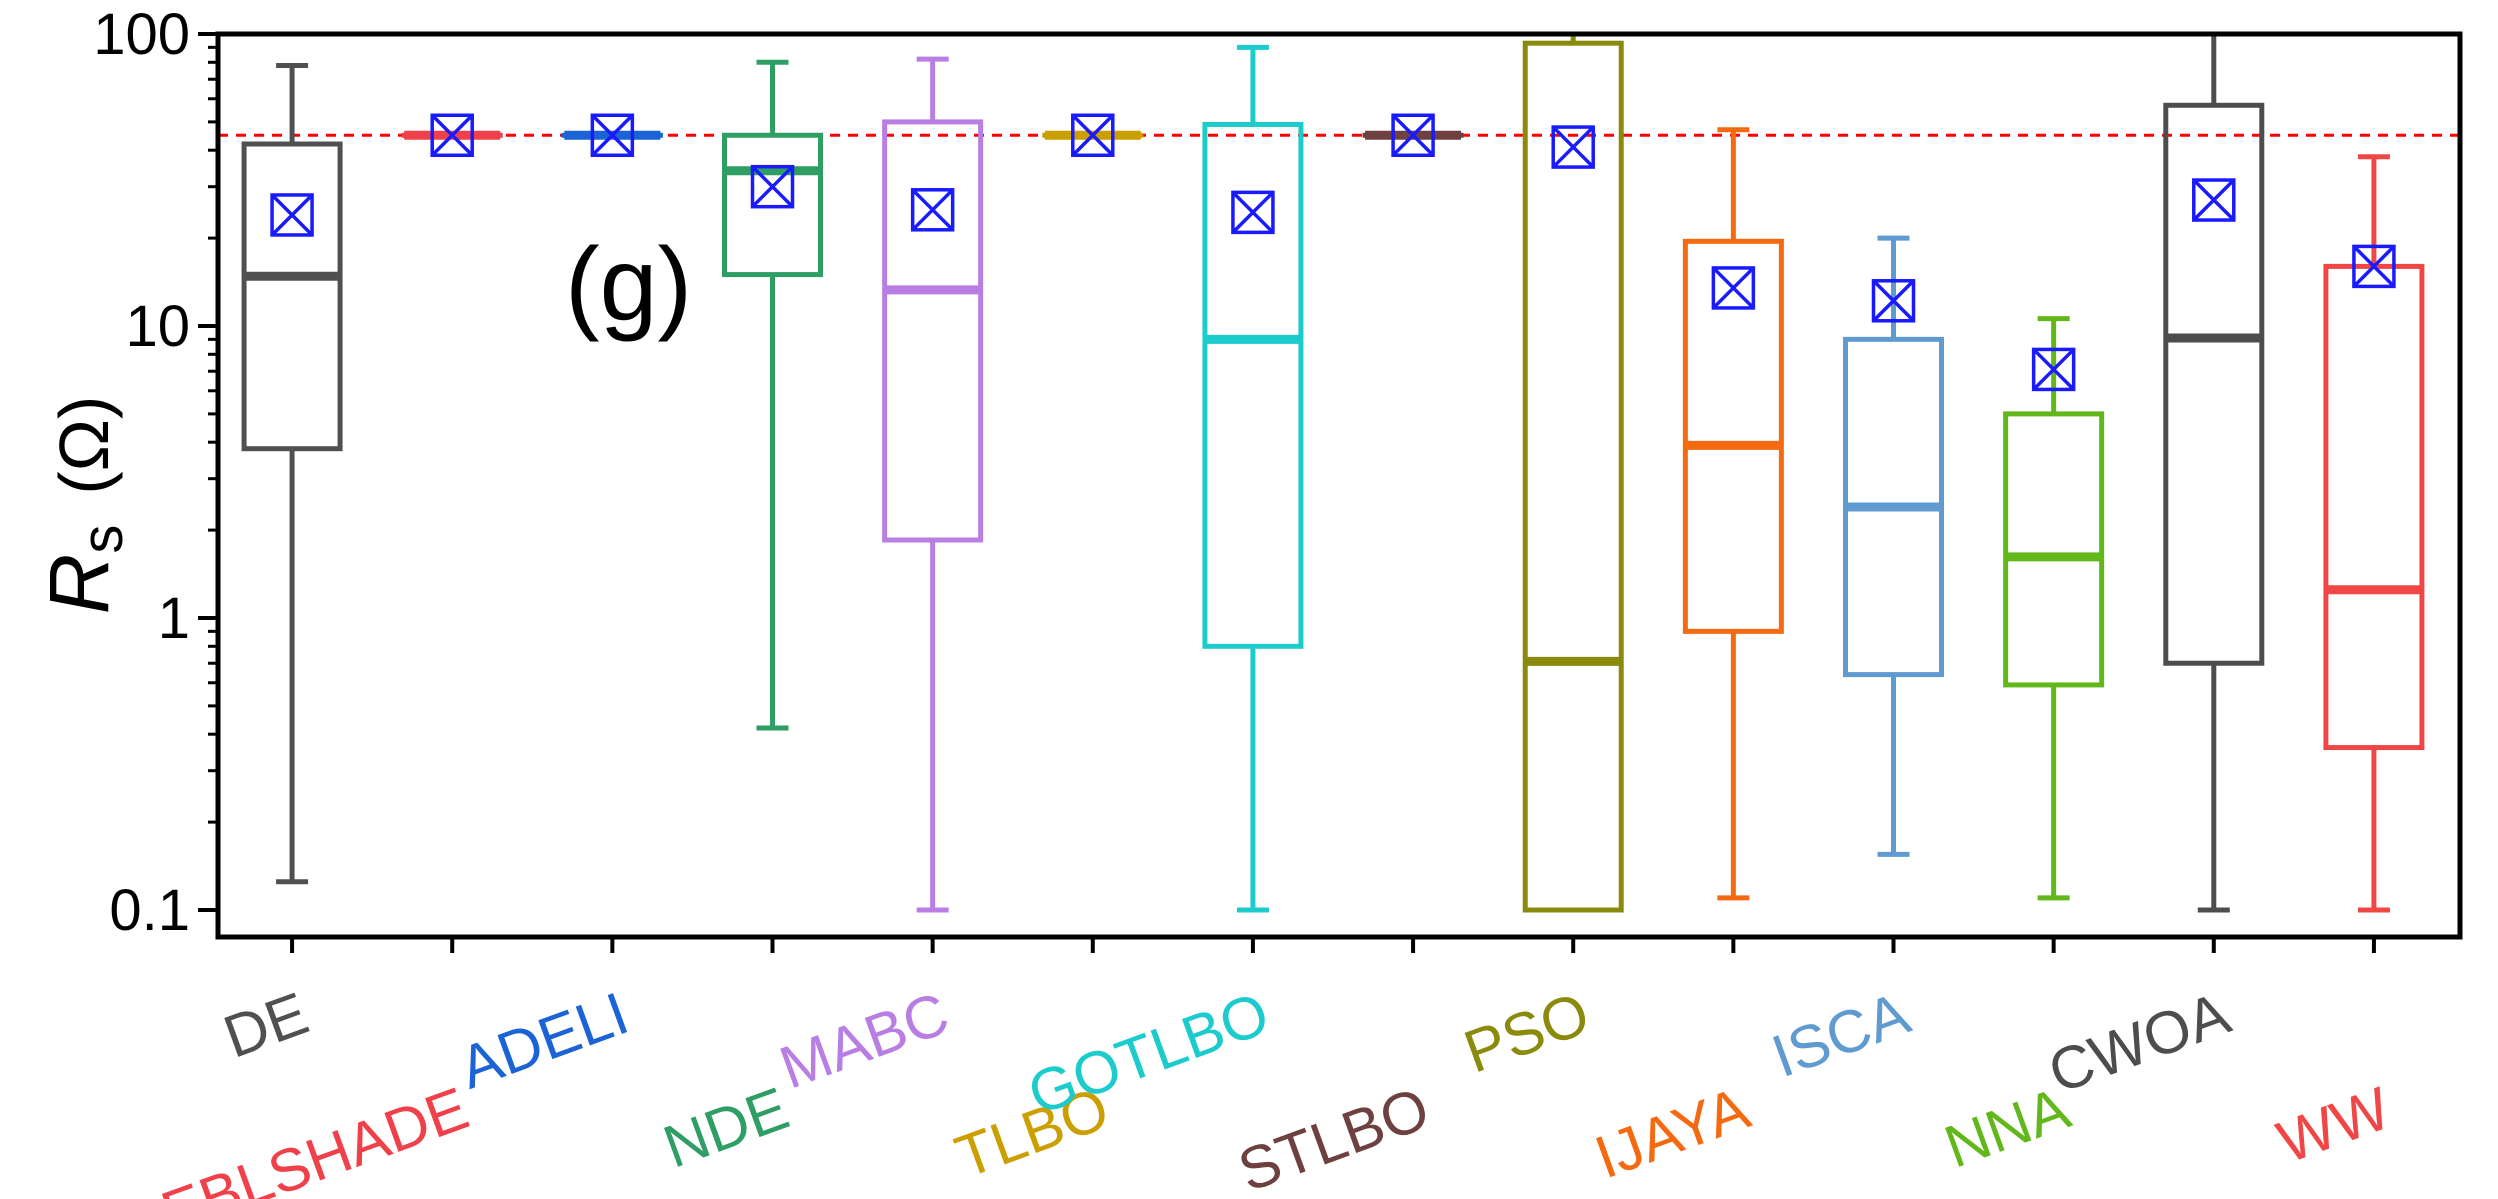  I want to click on mean-marker-mabc, so click(932, 210).